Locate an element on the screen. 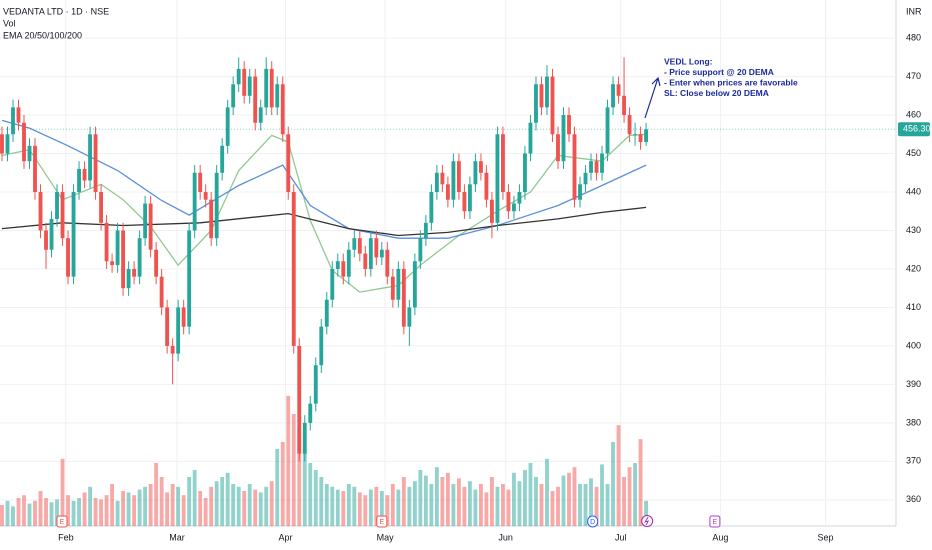 This screenshot has width=932, height=550. x-tick-label: Aug is located at coordinates (720, 537).